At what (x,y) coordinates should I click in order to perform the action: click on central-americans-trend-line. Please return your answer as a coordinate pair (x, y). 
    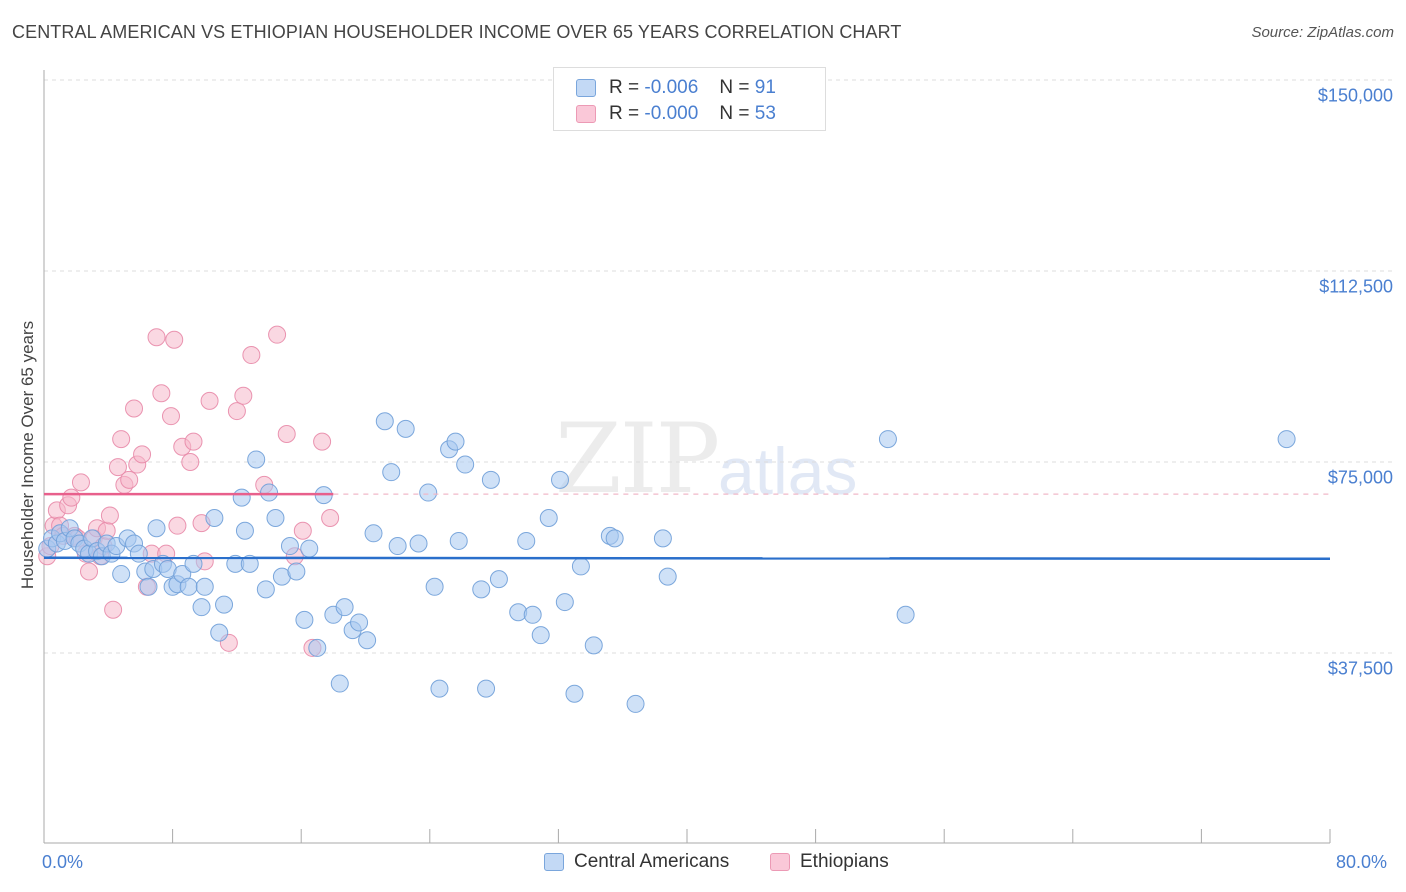
    Looking at the image, I should click on (687, 558).